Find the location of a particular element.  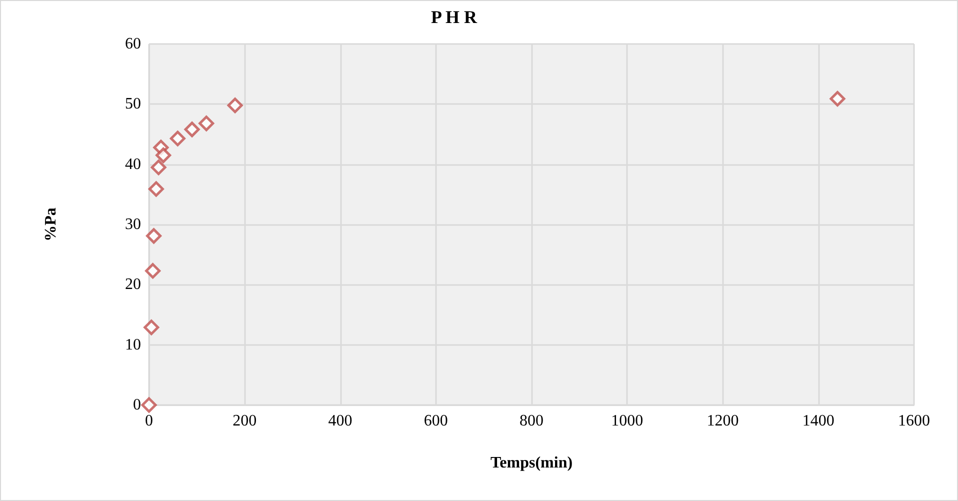

x-tick-label: 0 is located at coordinates (149, 421).